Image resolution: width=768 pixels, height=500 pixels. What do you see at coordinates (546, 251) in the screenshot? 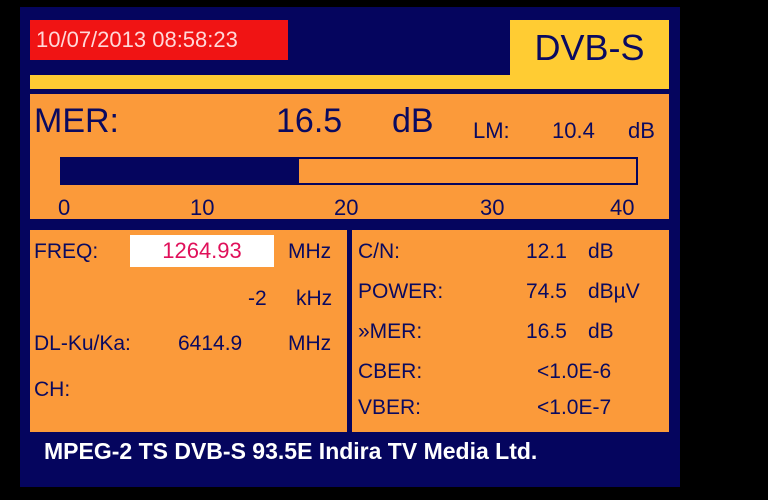
I see `cn-value: 12.1` at bounding box center [546, 251].